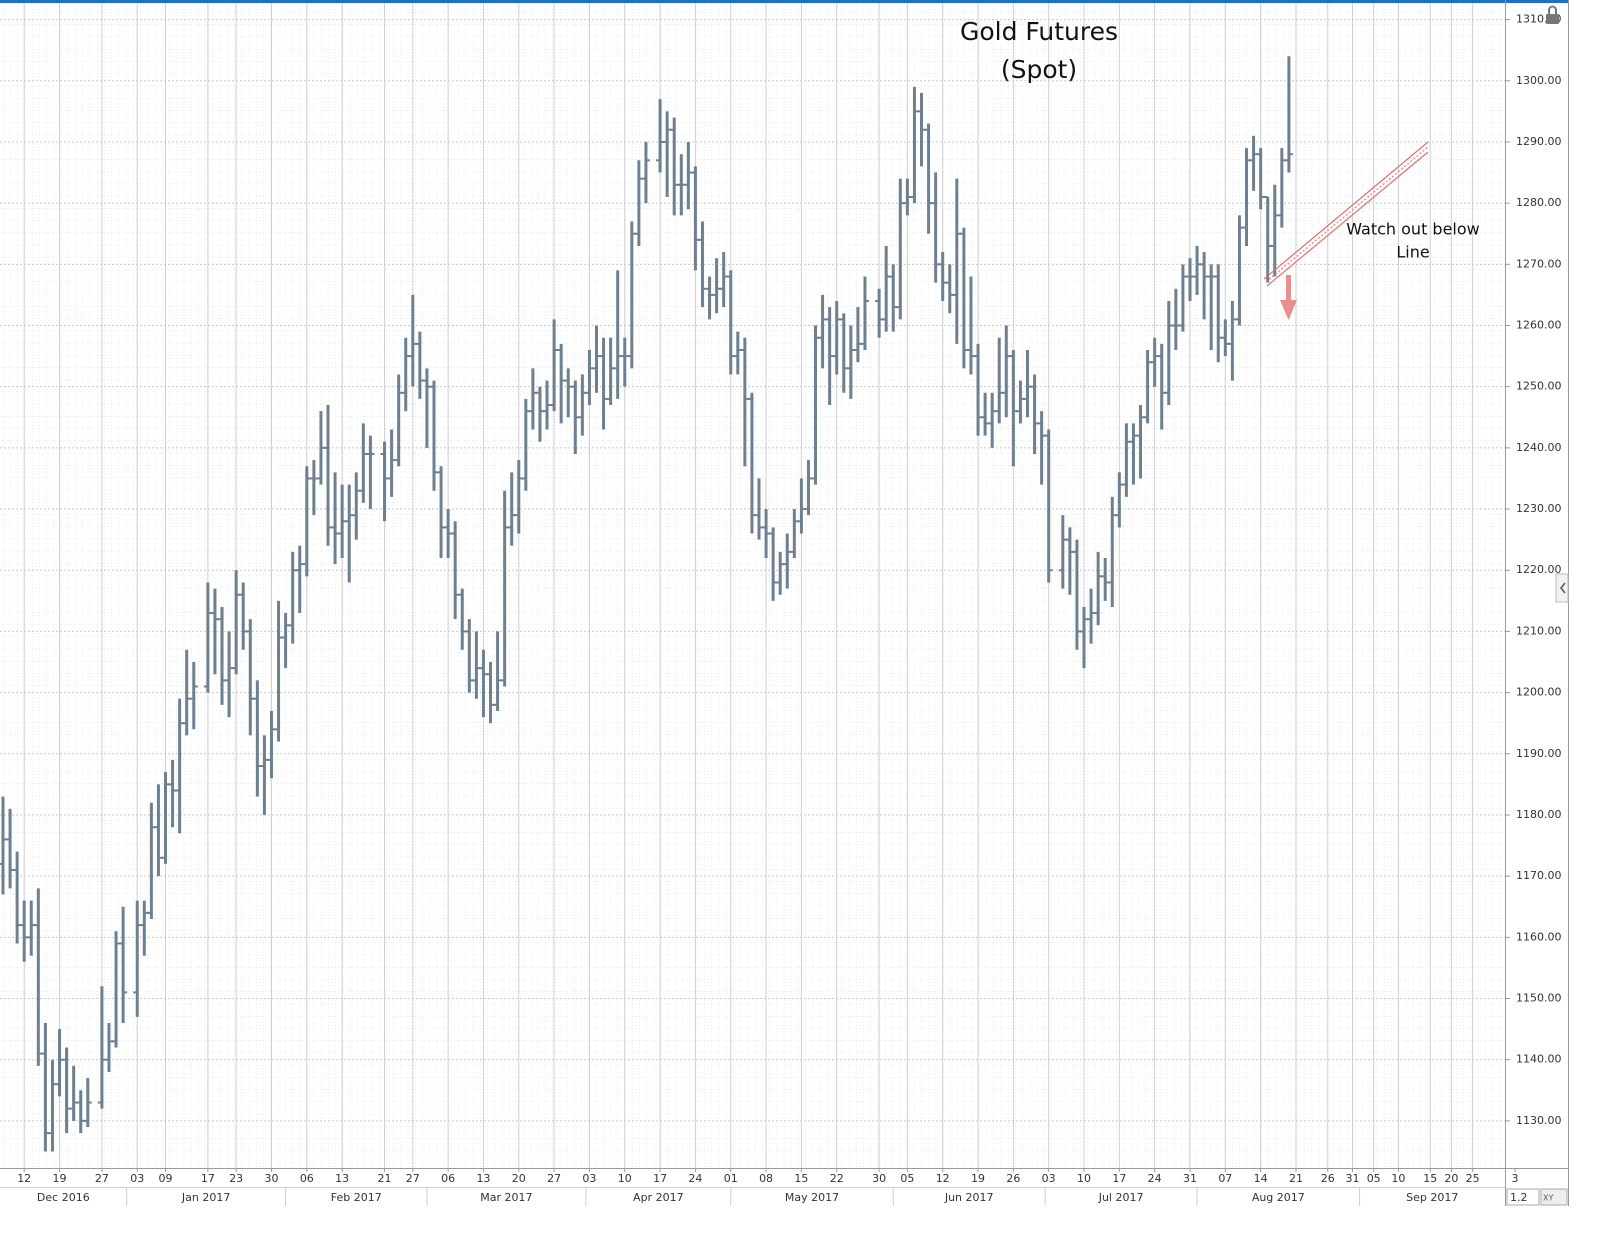  What do you see at coordinates (1261, 1178) in the screenshot?
I see `x-tick-label: 14` at bounding box center [1261, 1178].